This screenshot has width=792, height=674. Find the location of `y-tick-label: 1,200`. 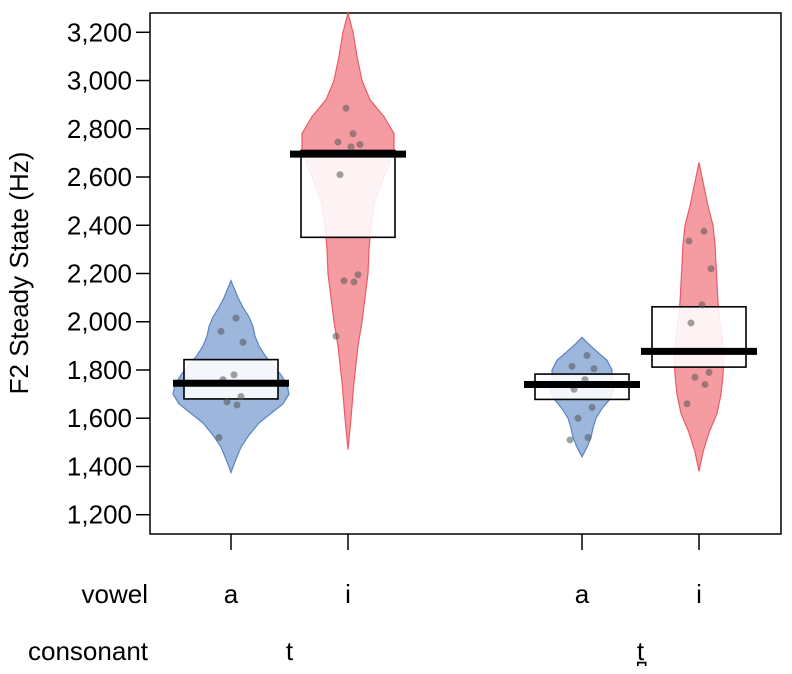

y-tick-label: 1,200 is located at coordinates (99, 515).